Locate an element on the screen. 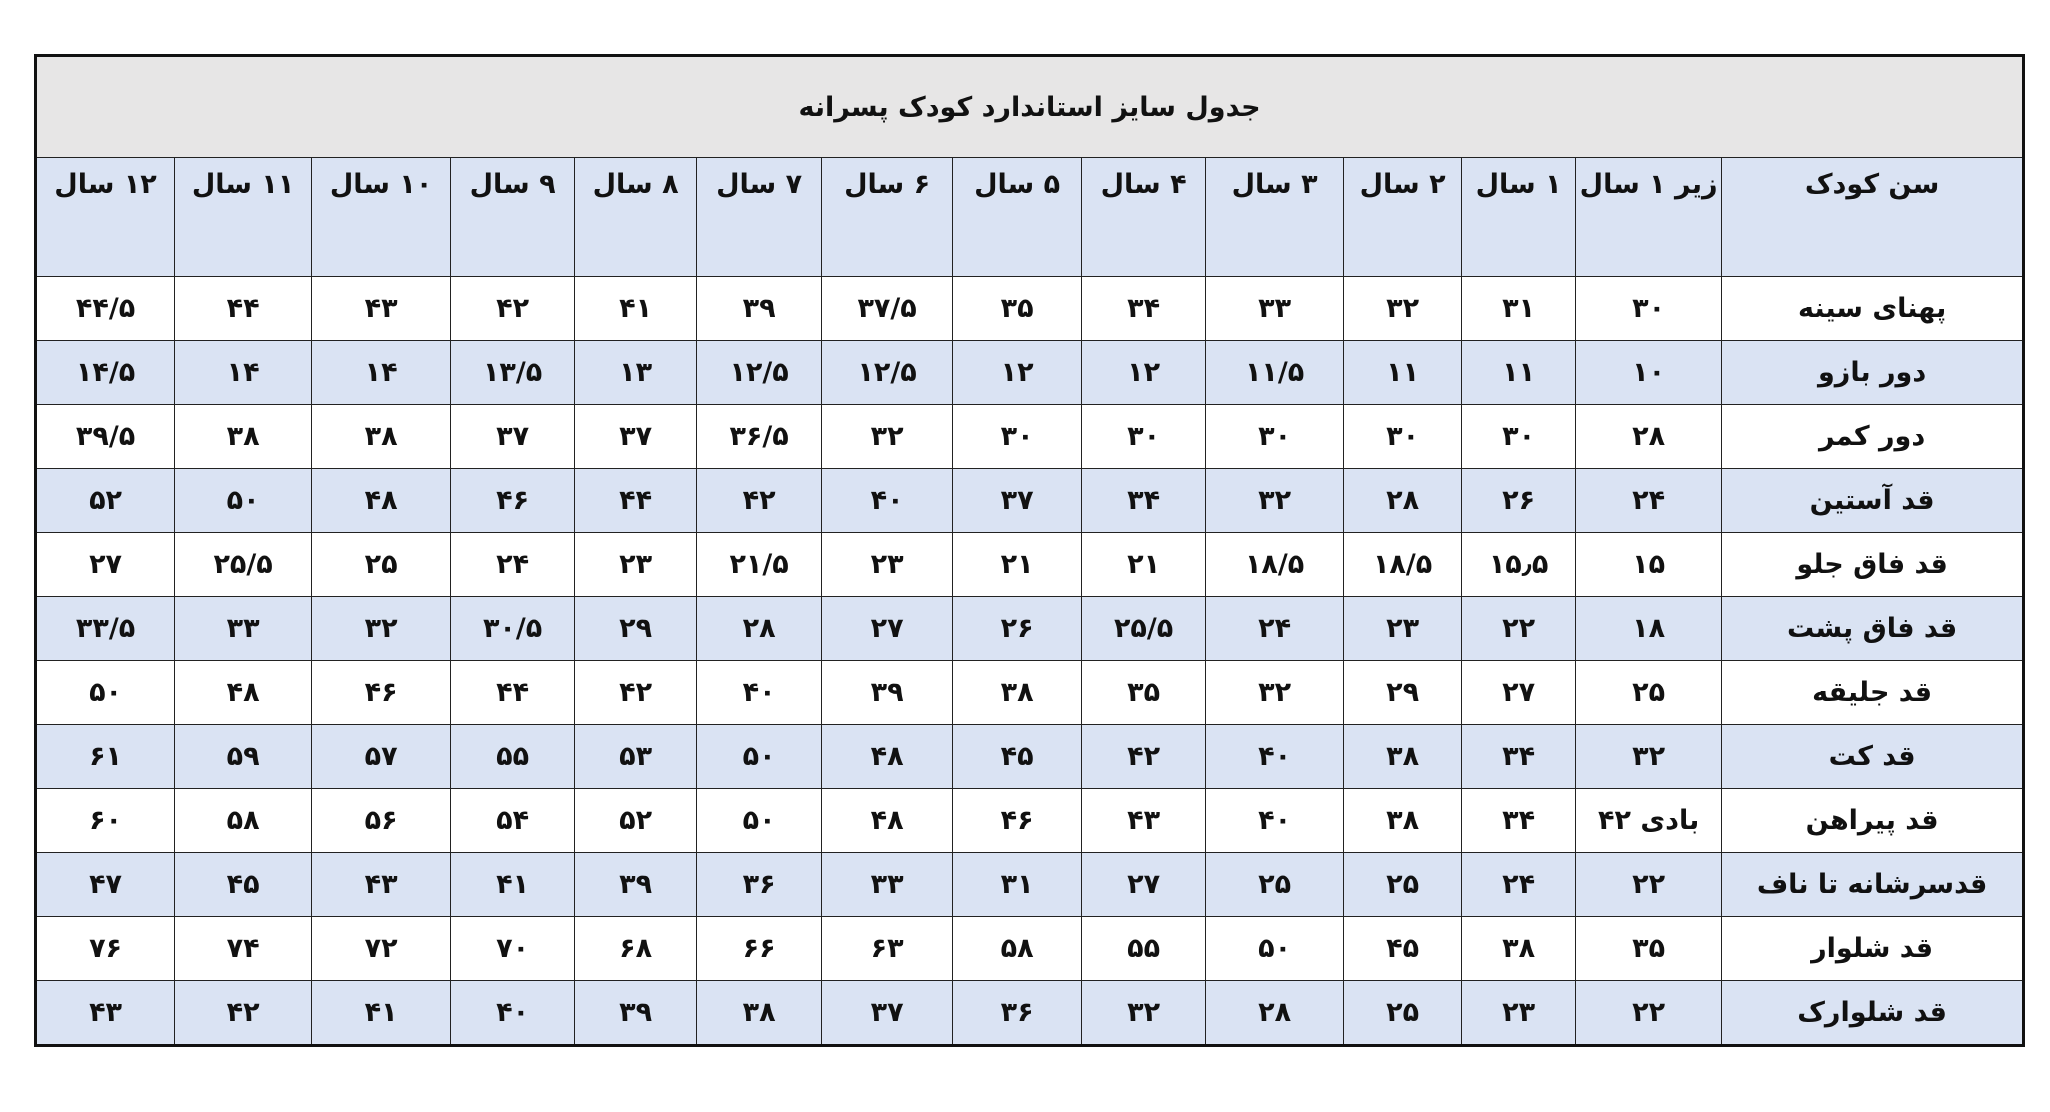 The image size is (2050, 1112). size-value-cell: ۲۵/۵ is located at coordinates (243, 564).